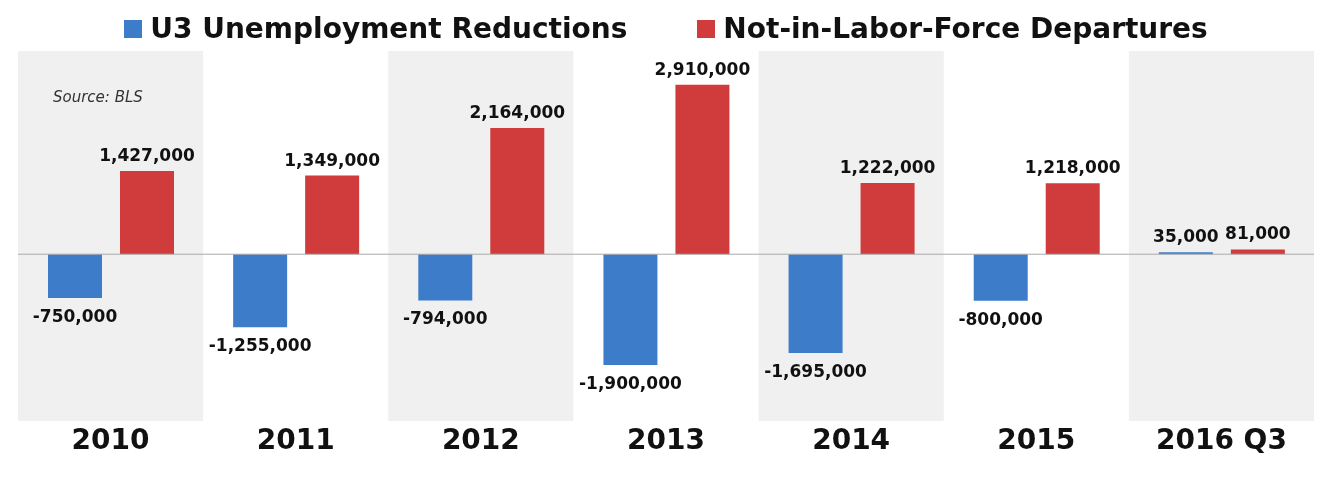  Describe the element at coordinates (965, 28) in the screenshot. I see `legend-label: Not-in-Labor-Force Departures` at that location.